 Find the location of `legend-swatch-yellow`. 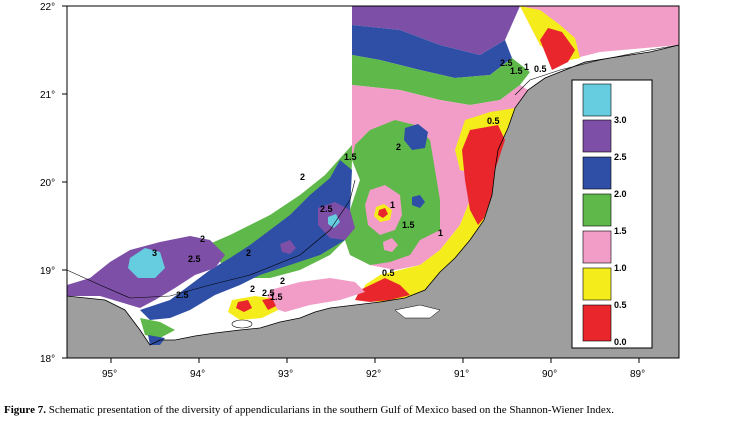

legend-swatch-yellow is located at coordinates (597, 284).